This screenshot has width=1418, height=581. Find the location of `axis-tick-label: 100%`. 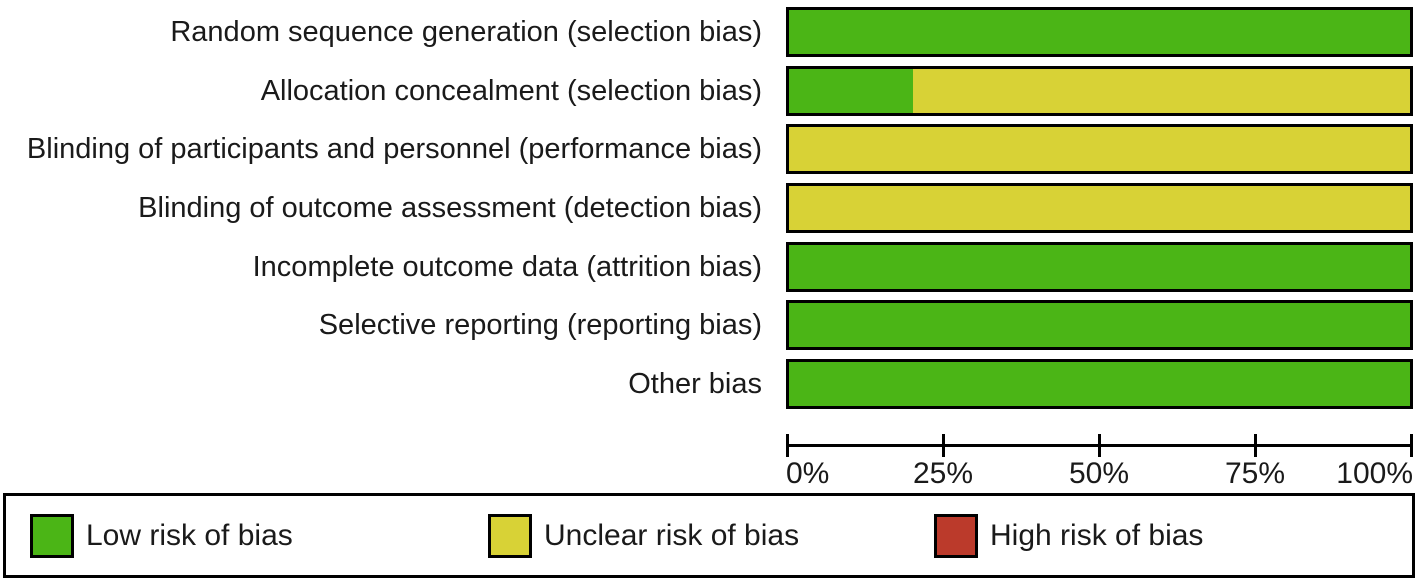

axis-tick-label: 100% is located at coordinates (1374, 473).